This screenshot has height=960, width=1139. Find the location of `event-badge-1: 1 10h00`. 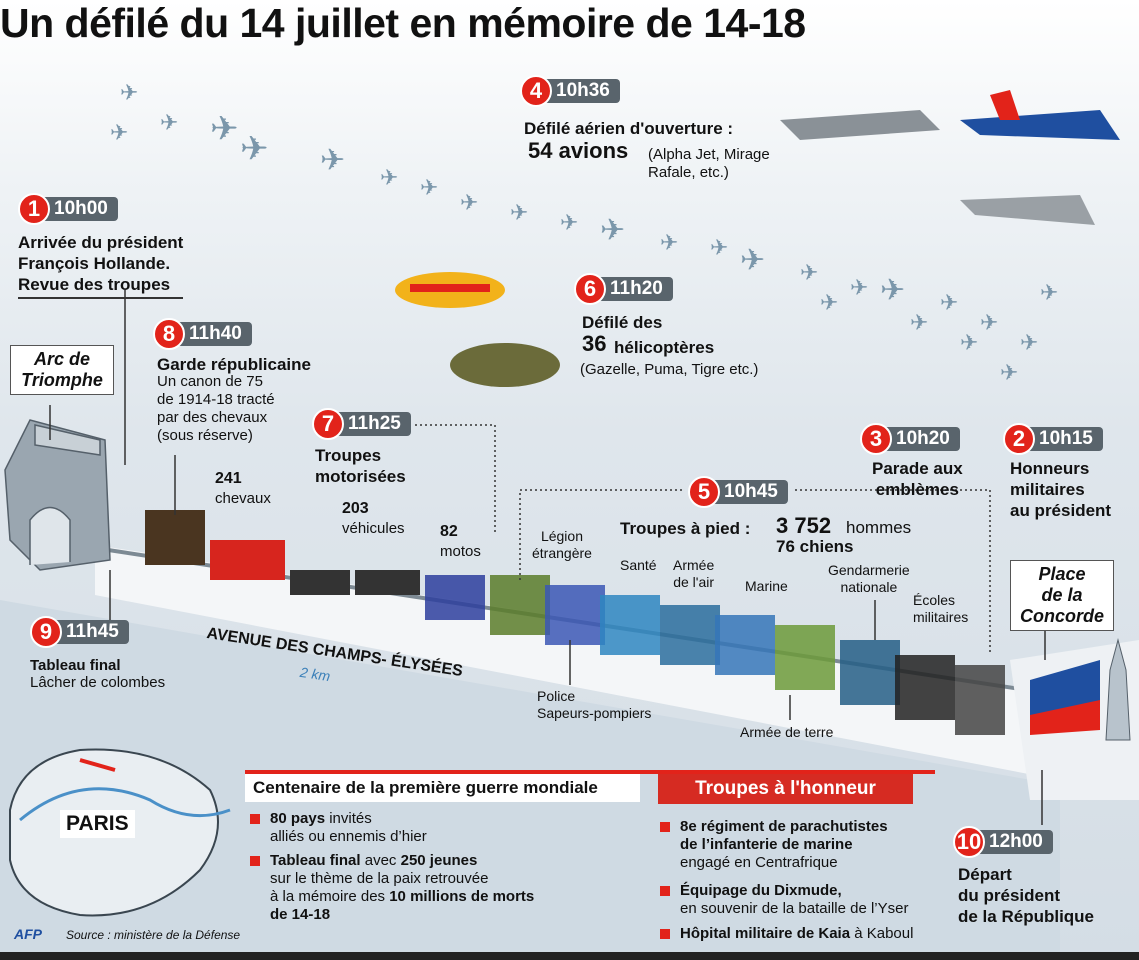

event-badge-1: 1 10h00 is located at coordinates (68, 209).